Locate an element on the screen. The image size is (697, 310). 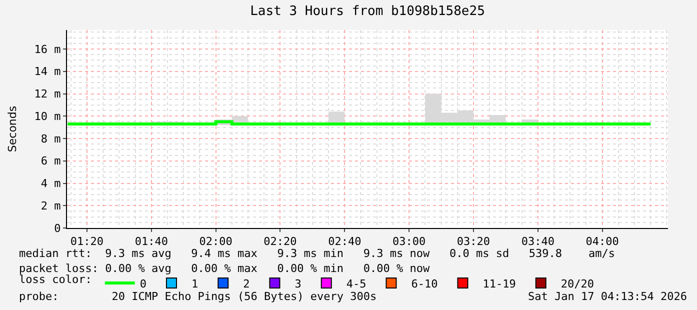
y-axis-title: Seconds is located at coordinates (12, 129).